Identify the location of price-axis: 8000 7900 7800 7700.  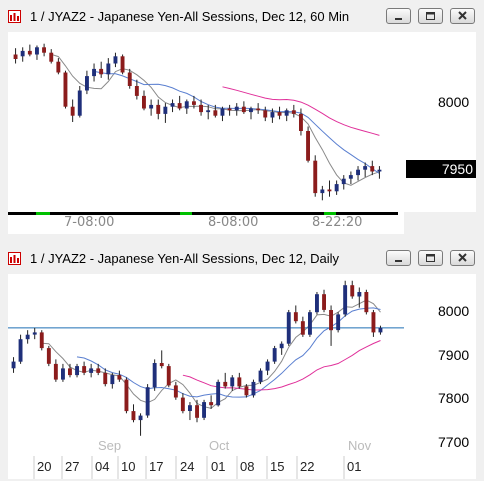
(440, 376).